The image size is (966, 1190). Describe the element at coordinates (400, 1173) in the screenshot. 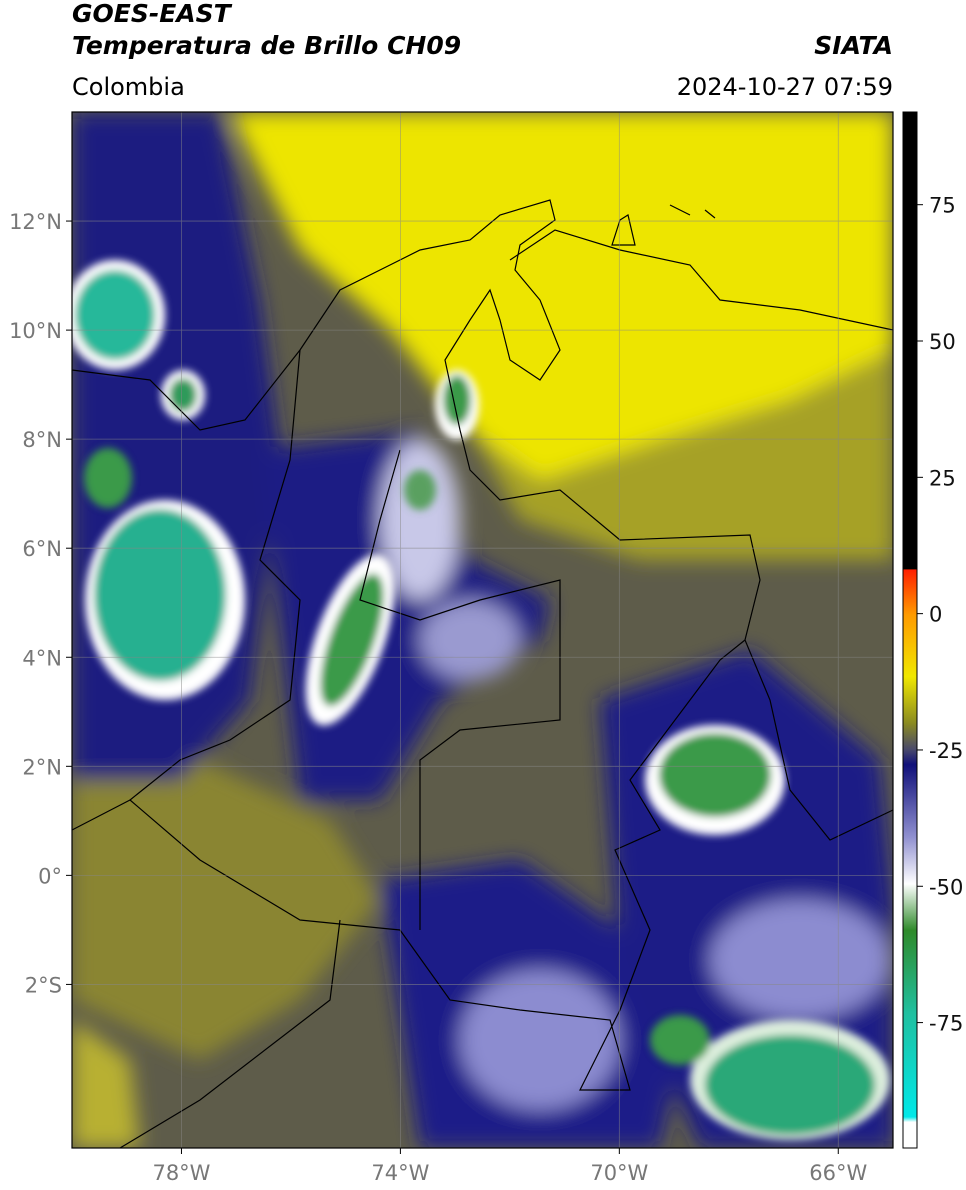

I see `x-tick-label: 74°W` at that location.